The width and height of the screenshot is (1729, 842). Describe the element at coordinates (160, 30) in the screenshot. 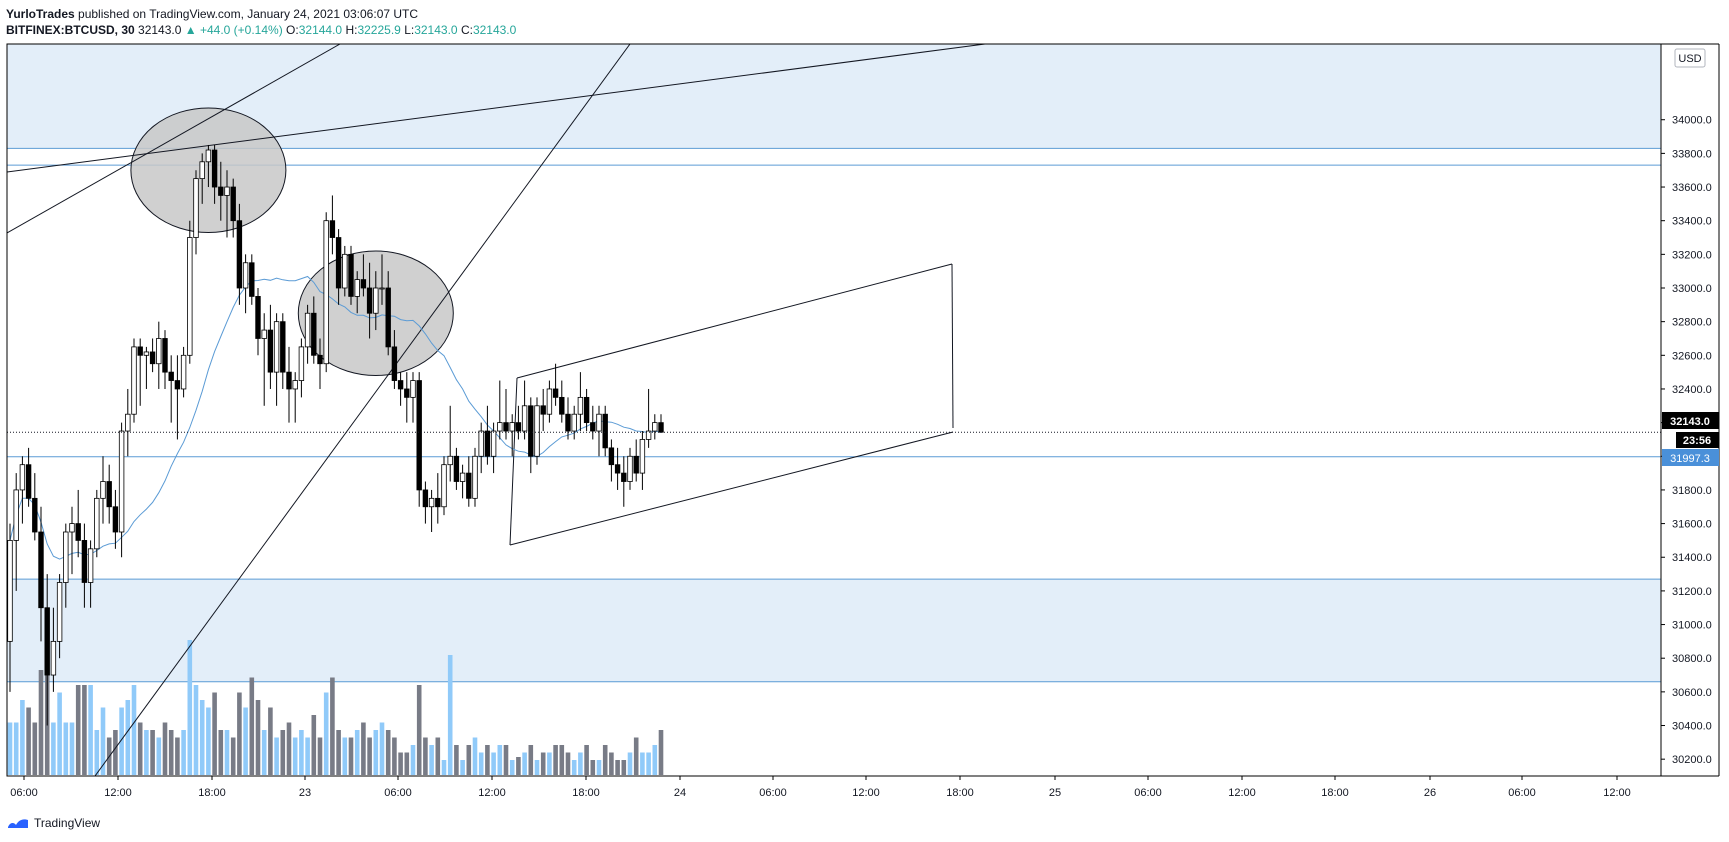

I see `last-price-text: 32143.0` at that location.